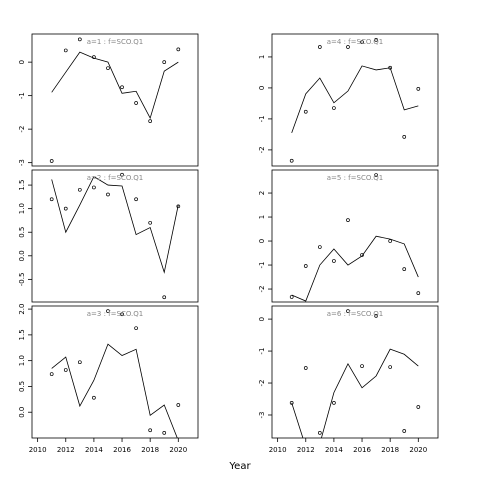  I want to click on y-tick-label: 2.0, so click(22, 309).